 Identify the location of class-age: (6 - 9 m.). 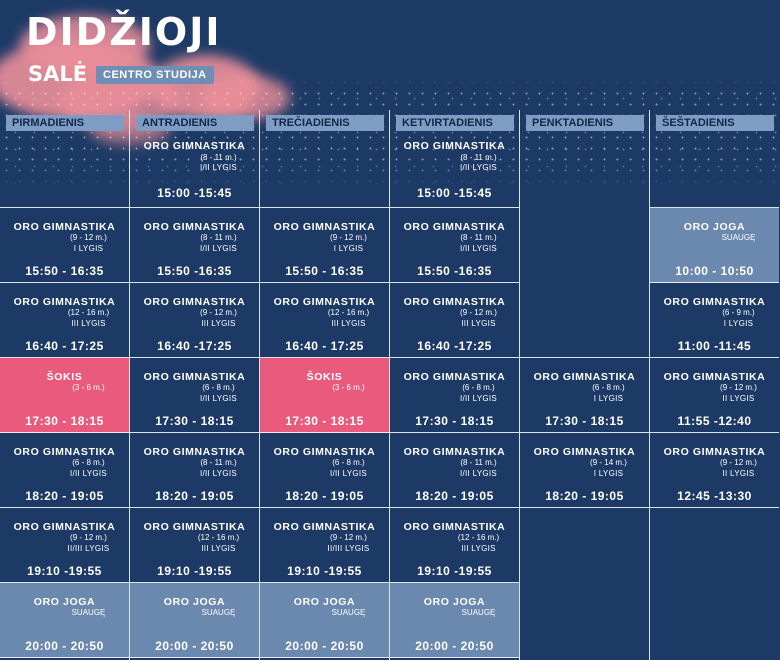
(738, 312).